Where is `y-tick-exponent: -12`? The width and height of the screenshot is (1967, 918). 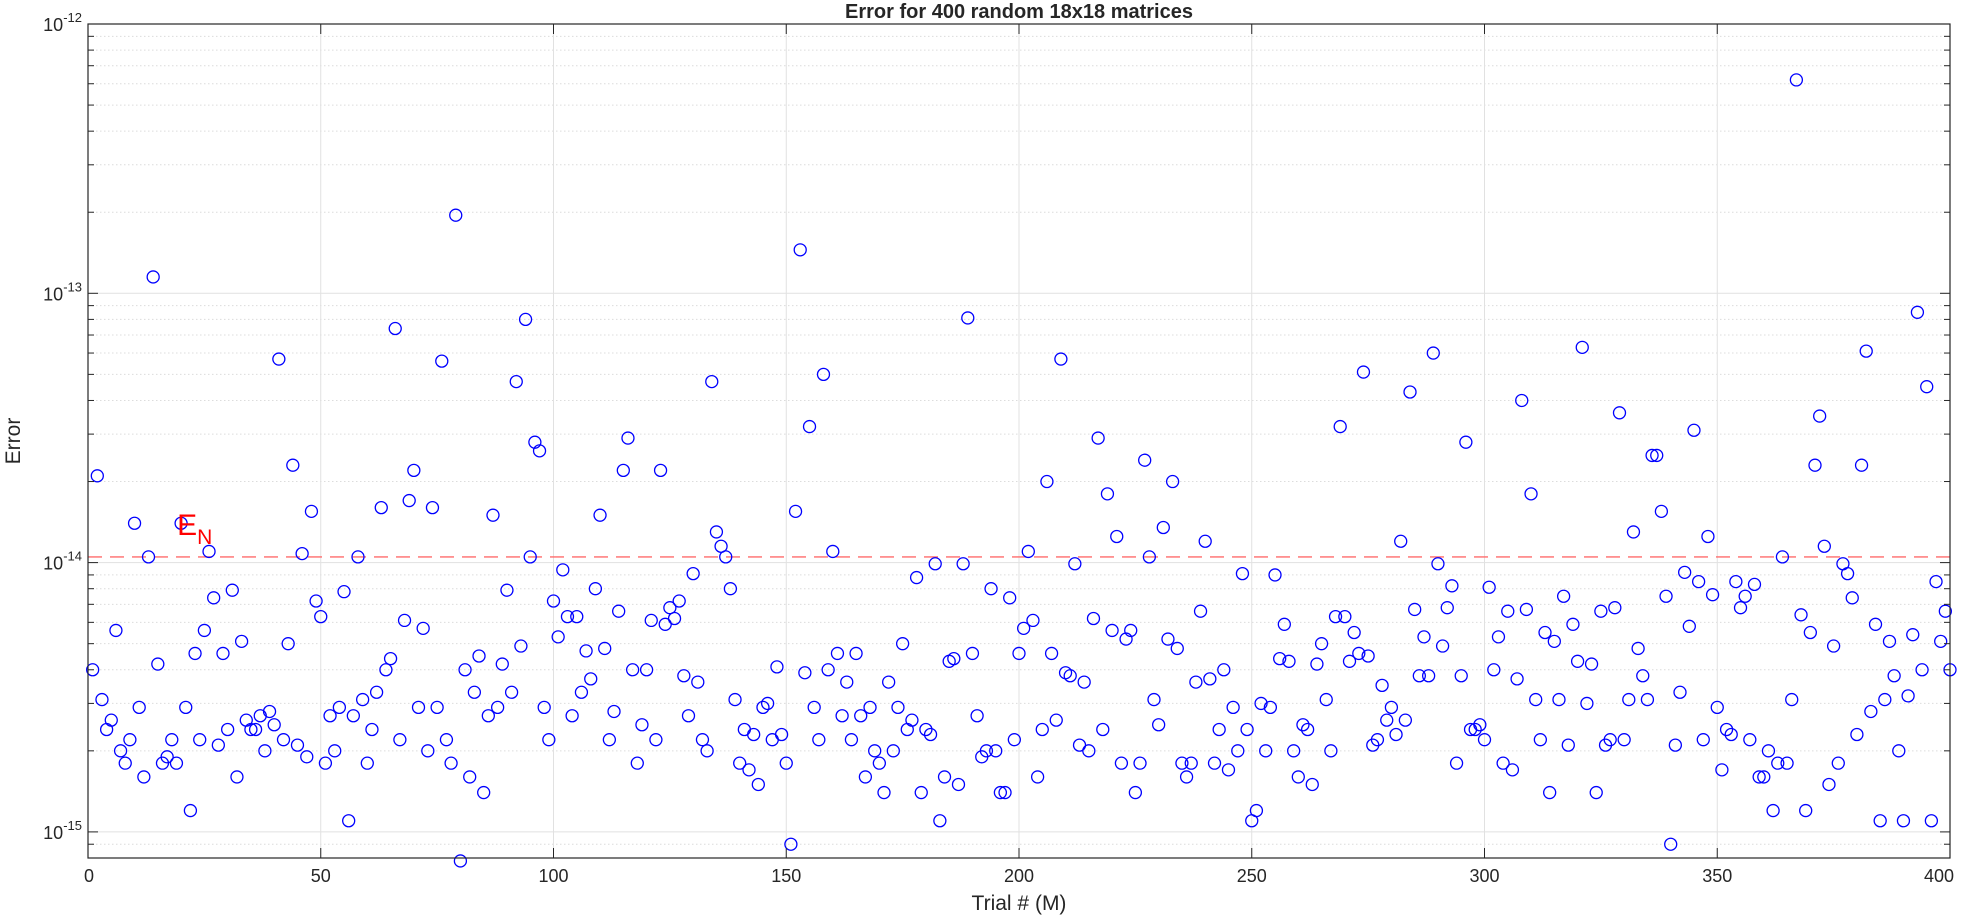
y-tick-exponent: -12 is located at coordinates (72, 17).